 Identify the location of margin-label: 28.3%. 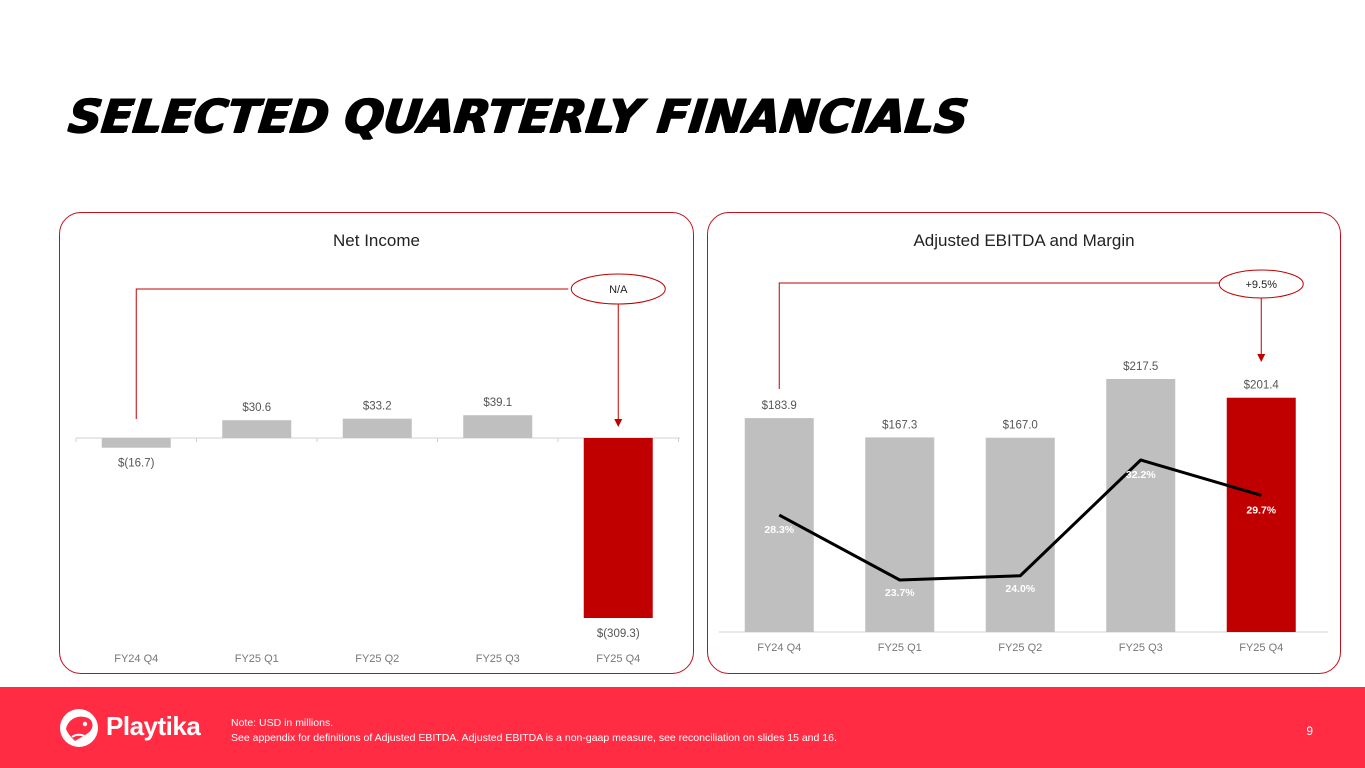
(779, 530).